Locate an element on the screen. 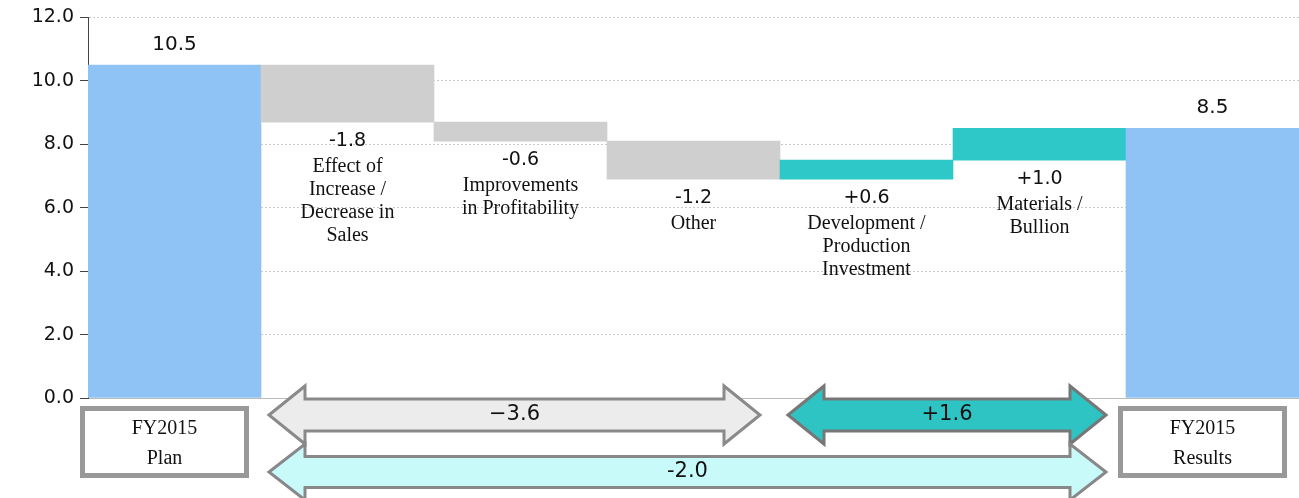 The image size is (1299, 498). y-tick-label: 6.0 is located at coordinates (58, 205).